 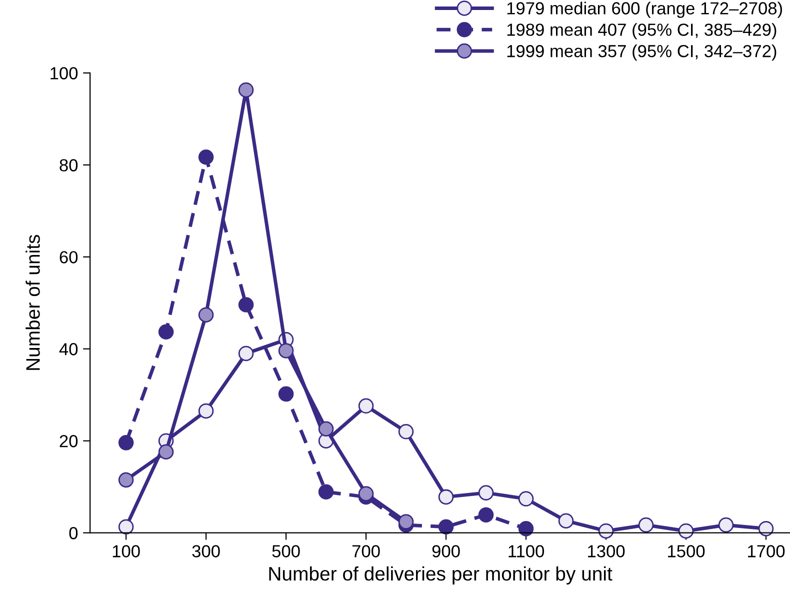 I want to click on x-tick-label: 1500, so click(x=686, y=551).